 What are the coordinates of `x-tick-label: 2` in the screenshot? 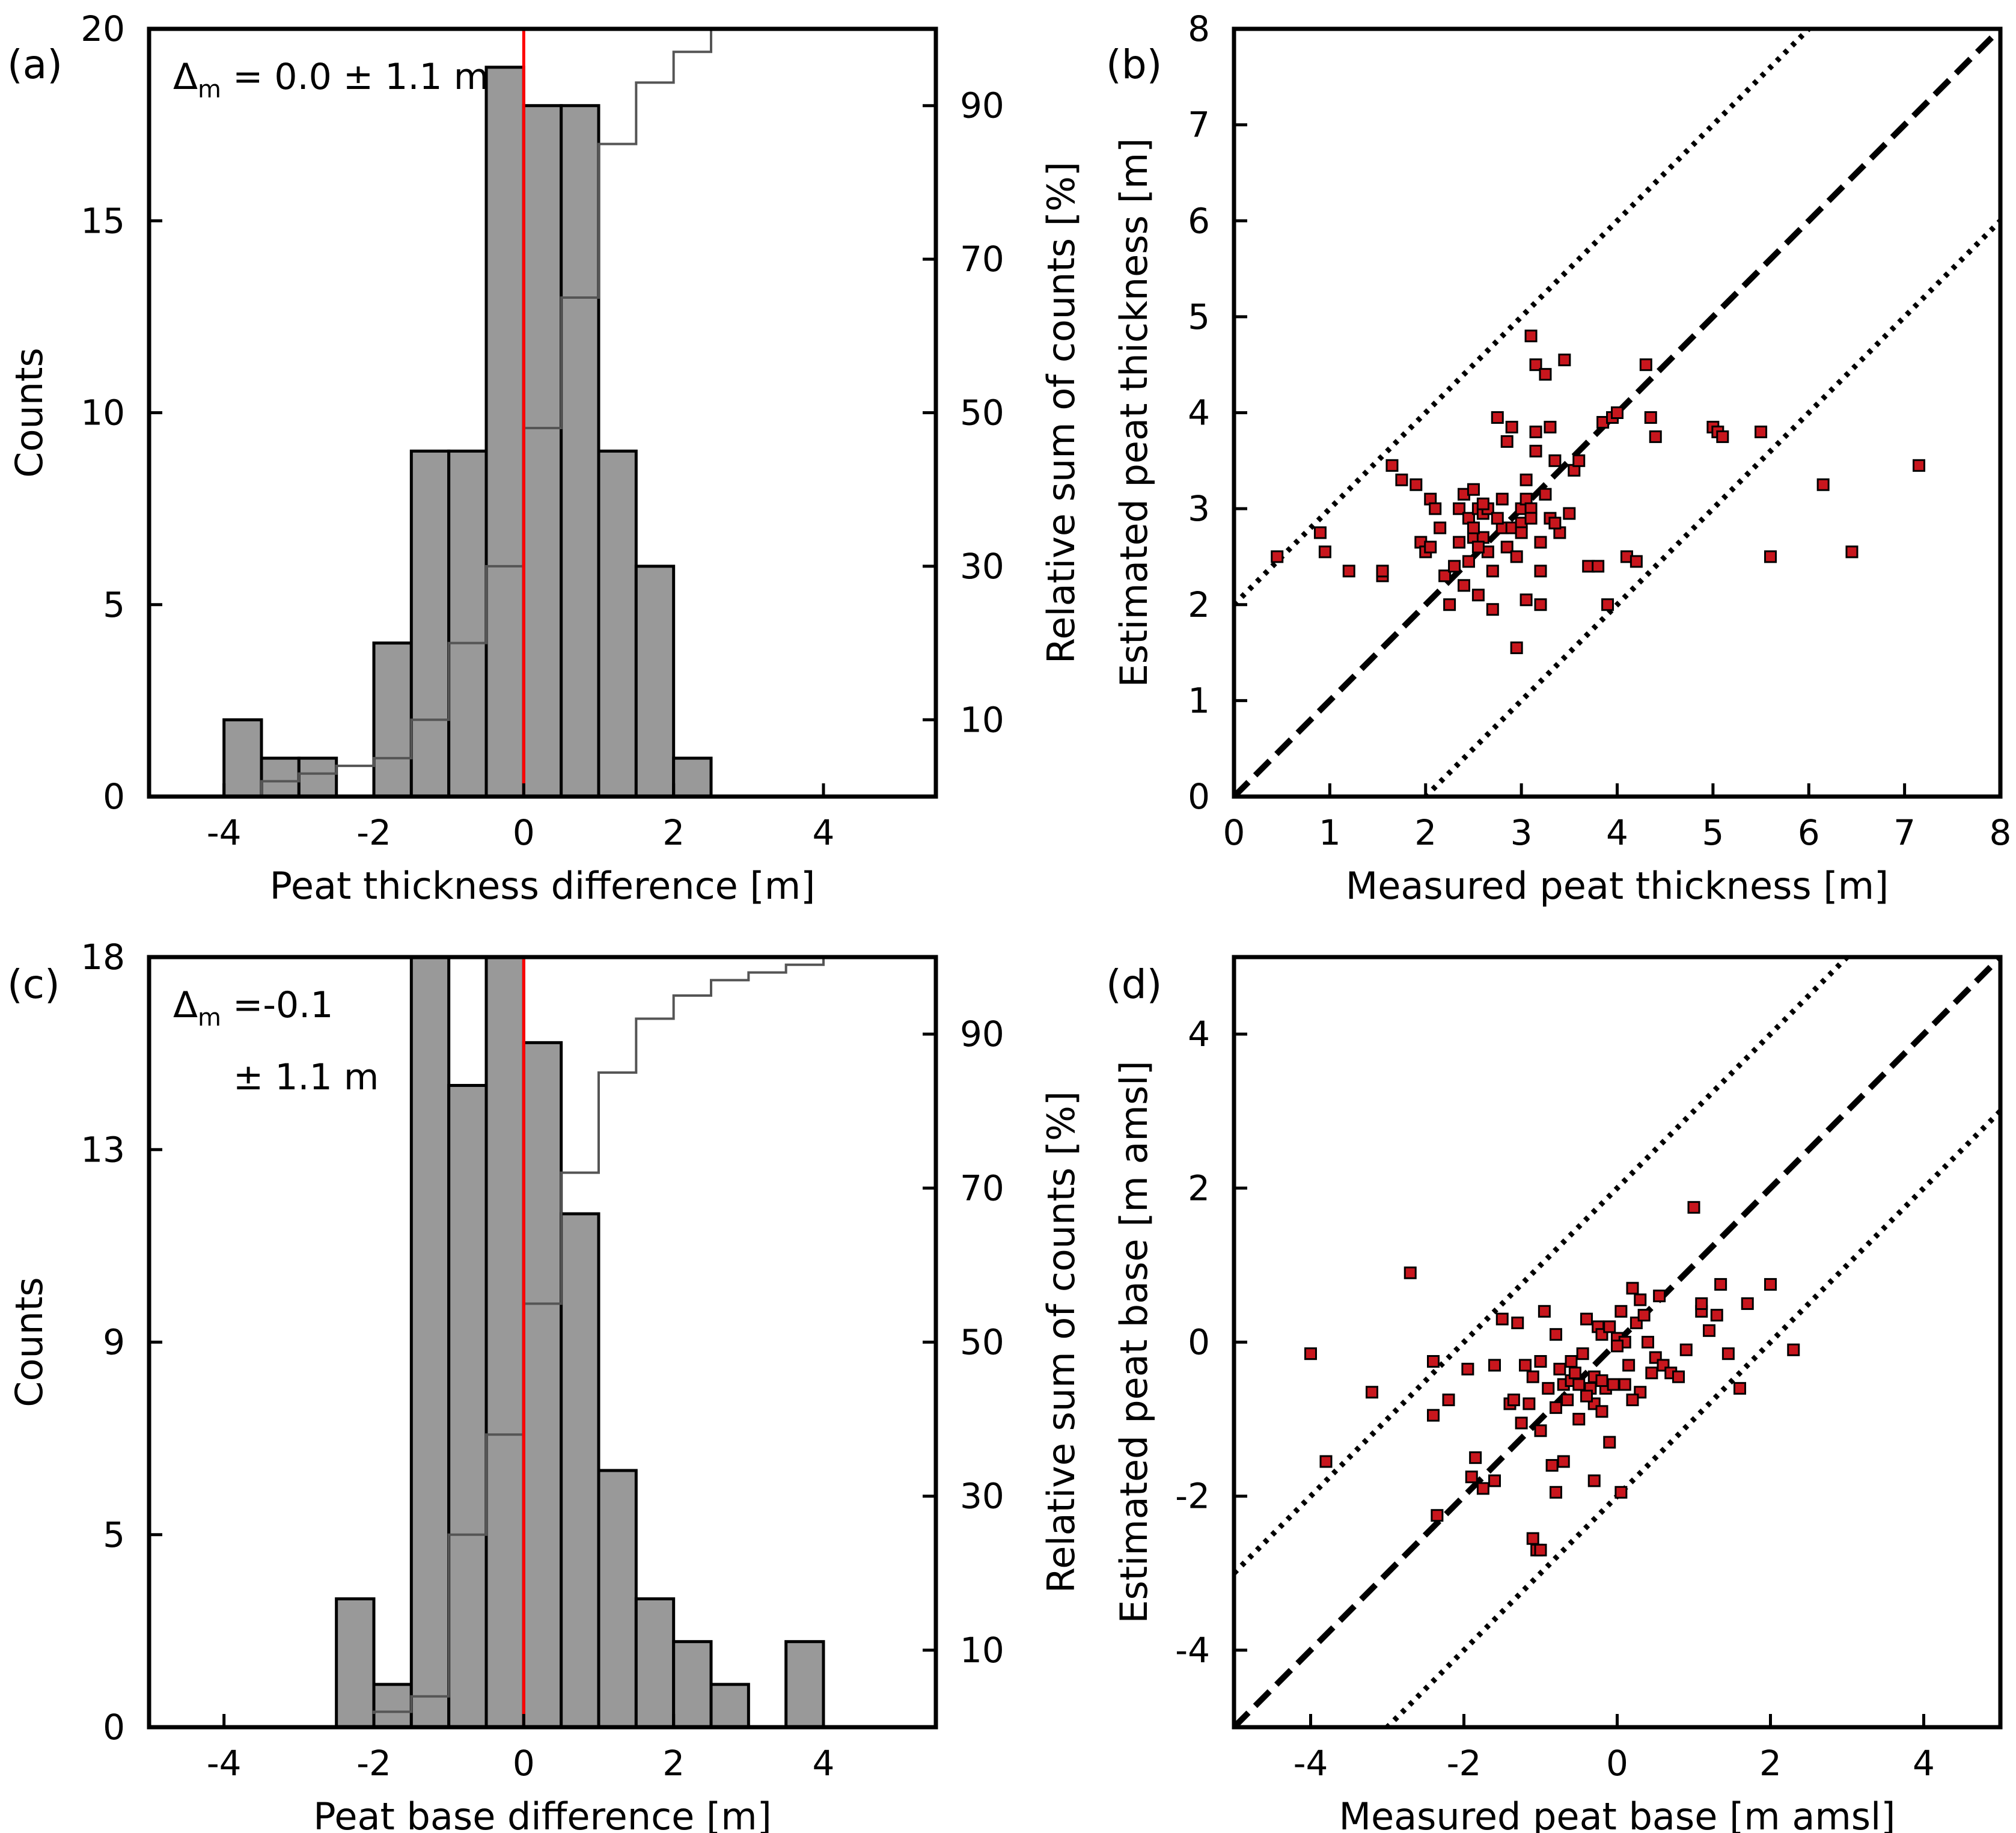 It's located at (674, 832).